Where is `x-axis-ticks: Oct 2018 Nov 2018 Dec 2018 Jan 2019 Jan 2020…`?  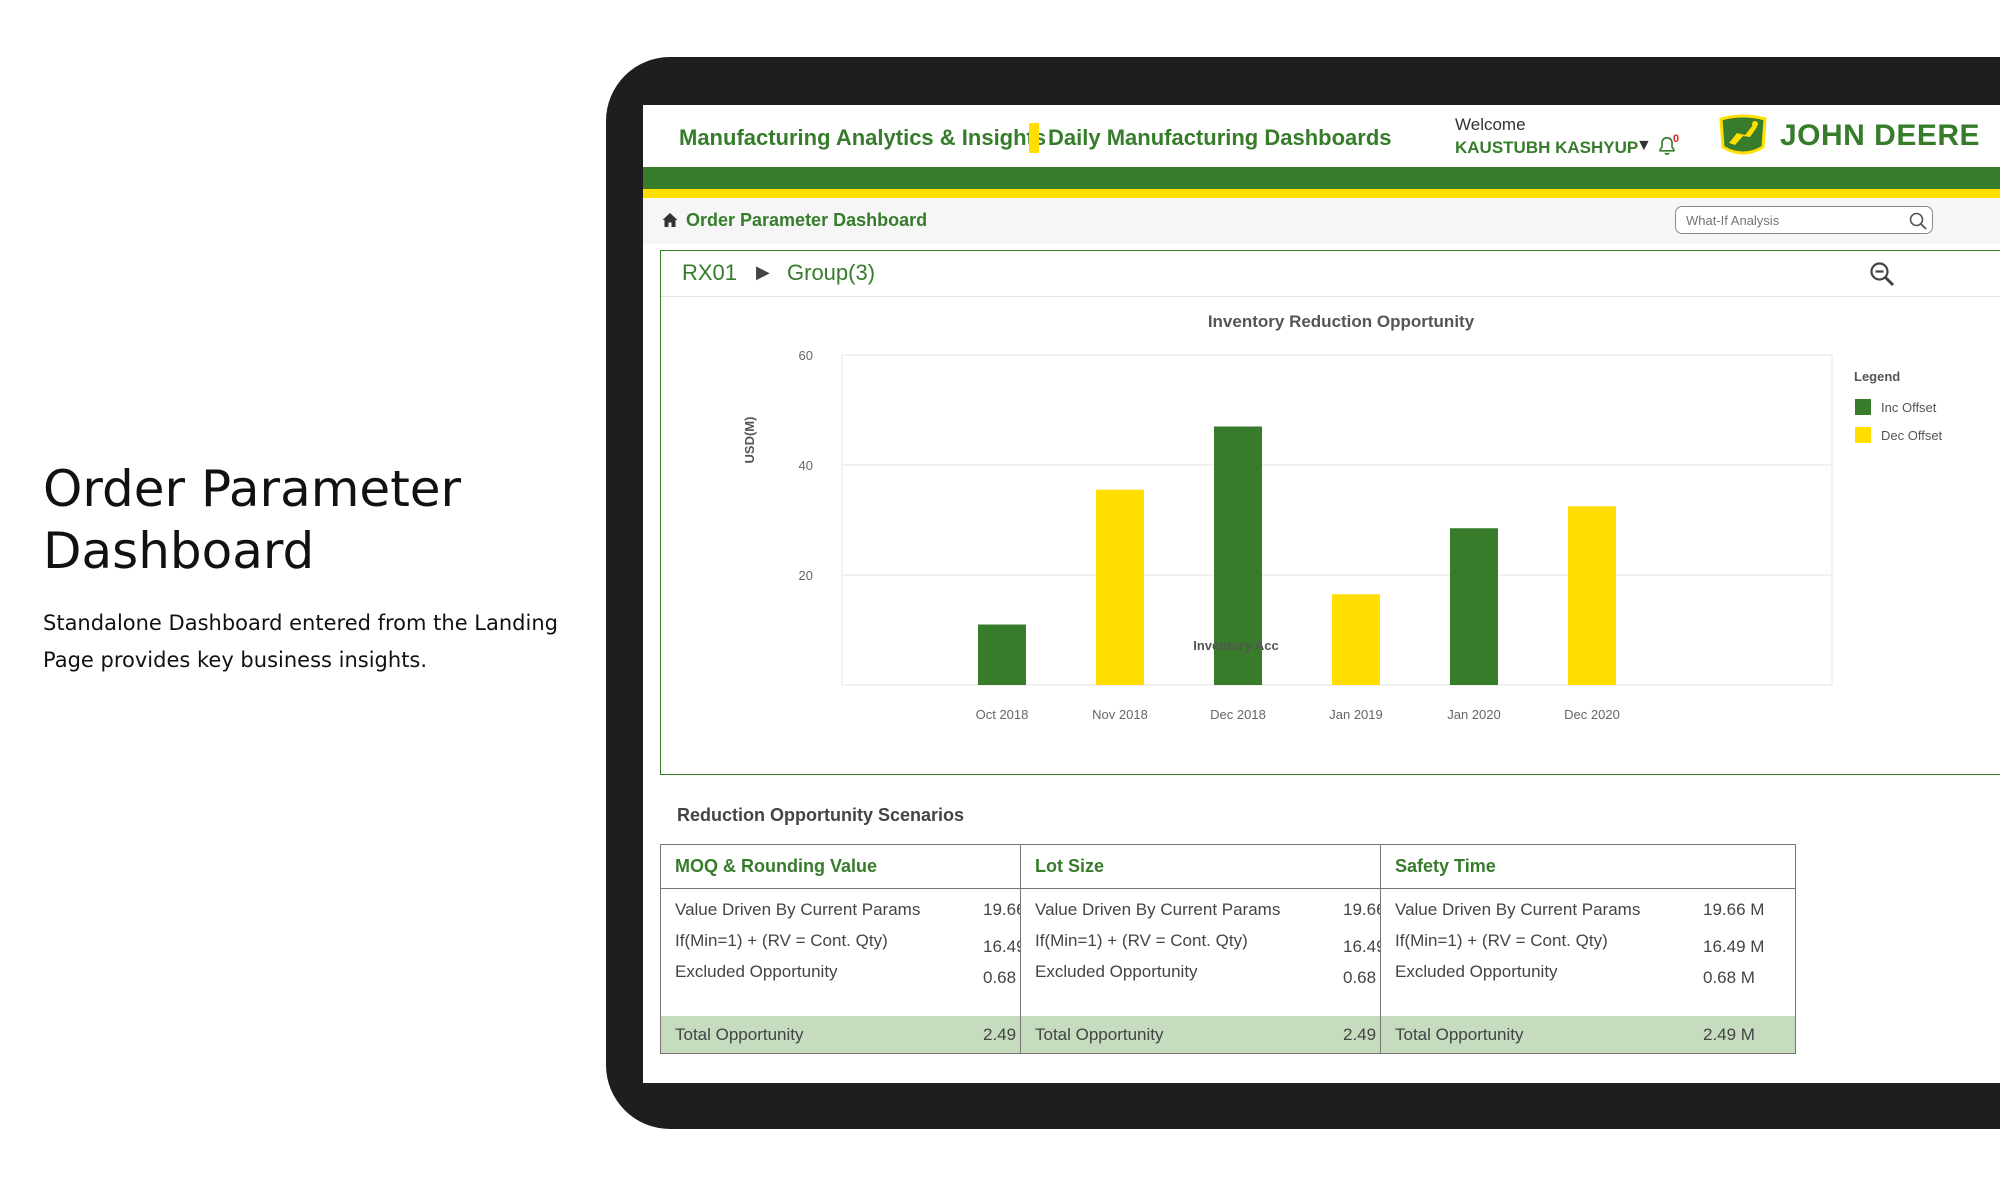
x-axis-ticks: Oct 2018 Nov 2018 Dec 2018 Jan 2019 Jan 2020… is located at coordinates (1298, 714).